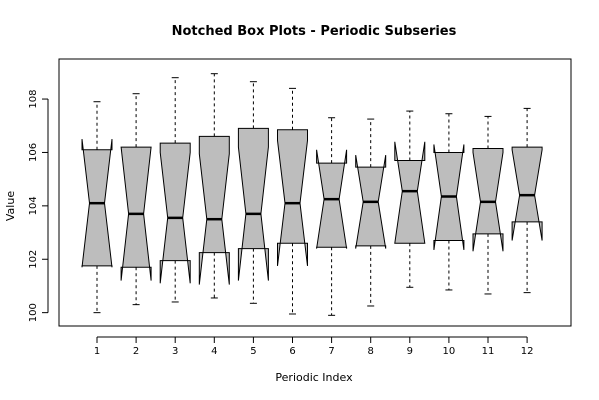 This screenshot has width=599, height=400. What do you see at coordinates (136, 351) in the screenshot?
I see `x-tick-label: 2` at bounding box center [136, 351].